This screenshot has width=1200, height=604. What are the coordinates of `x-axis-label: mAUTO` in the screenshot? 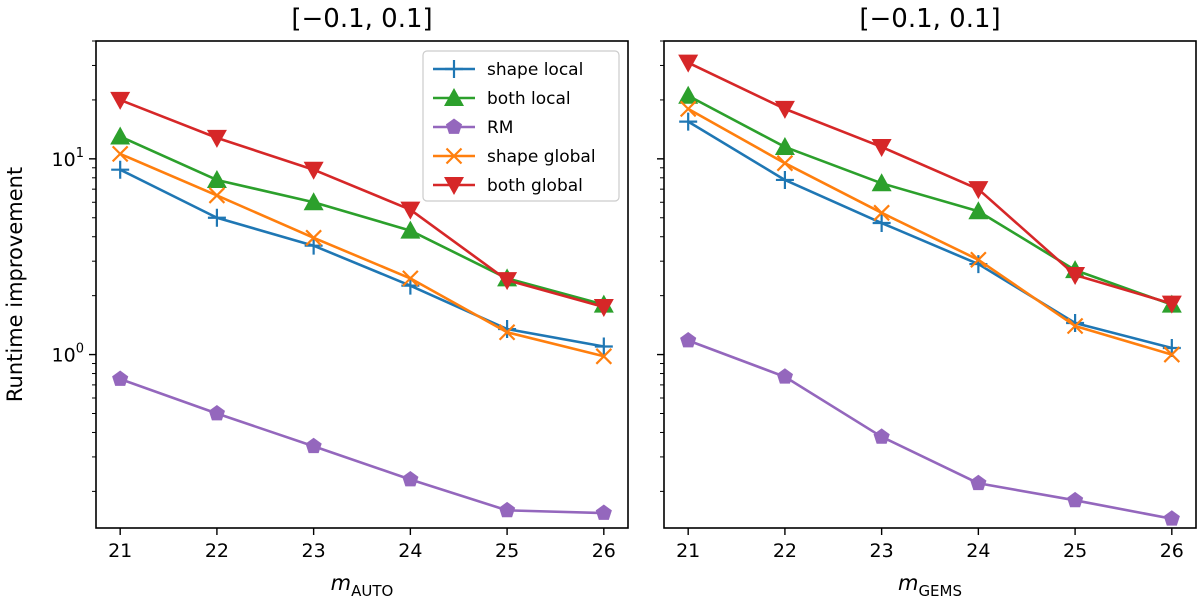 It's located at (362, 585).